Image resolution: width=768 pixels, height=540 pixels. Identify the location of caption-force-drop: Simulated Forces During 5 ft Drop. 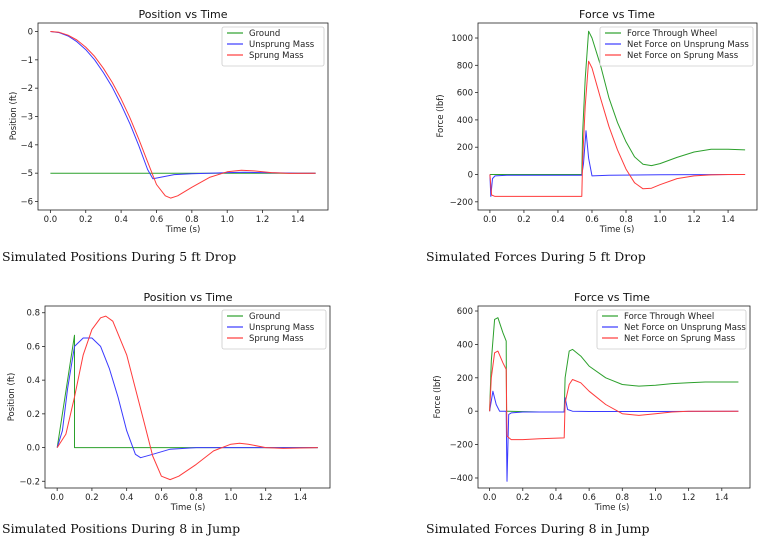
(536, 256).